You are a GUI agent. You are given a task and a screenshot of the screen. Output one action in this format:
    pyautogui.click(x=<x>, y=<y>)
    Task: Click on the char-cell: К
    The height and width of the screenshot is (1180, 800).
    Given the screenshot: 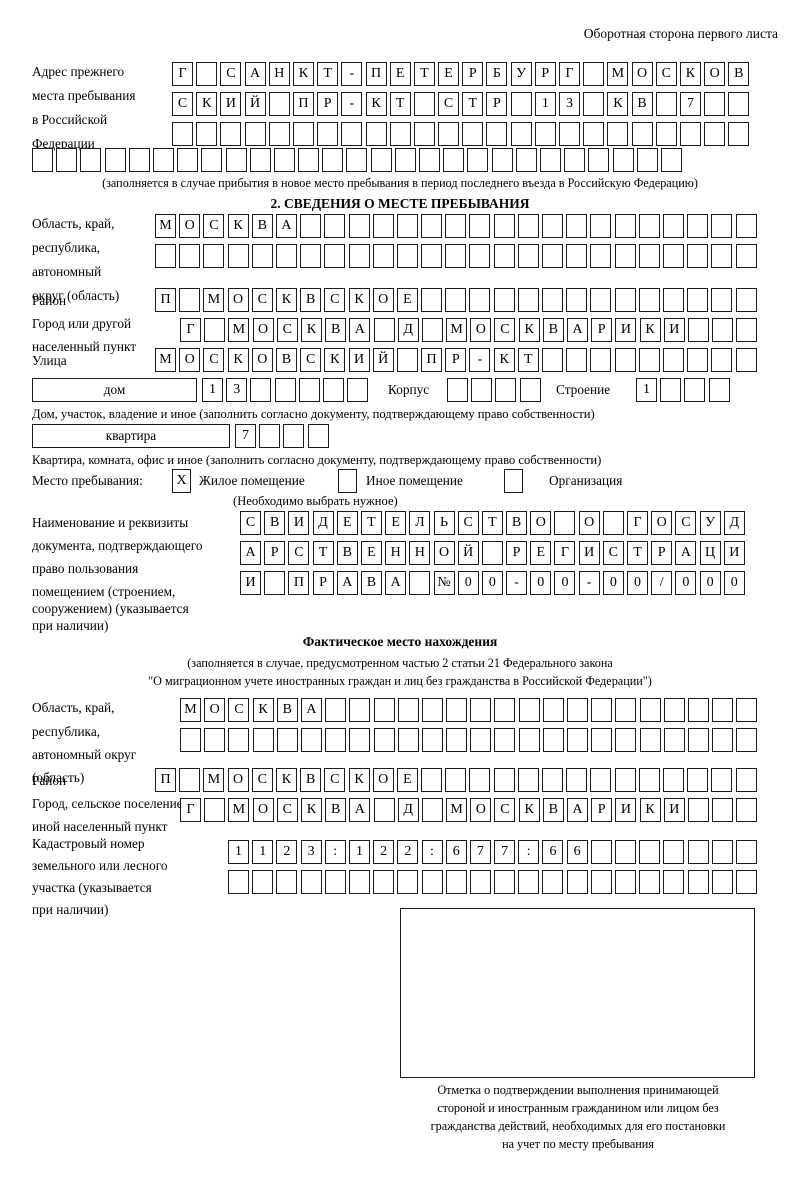 What is the action you would take?
    pyautogui.click(x=311, y=810)
    